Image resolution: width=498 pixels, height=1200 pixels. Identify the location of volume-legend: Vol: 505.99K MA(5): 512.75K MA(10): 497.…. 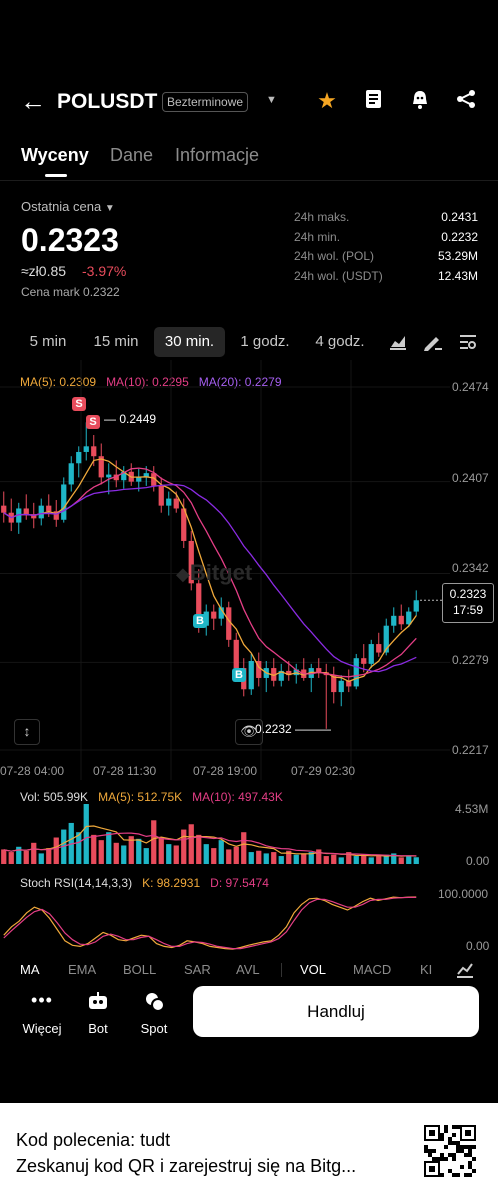
(151, 797).